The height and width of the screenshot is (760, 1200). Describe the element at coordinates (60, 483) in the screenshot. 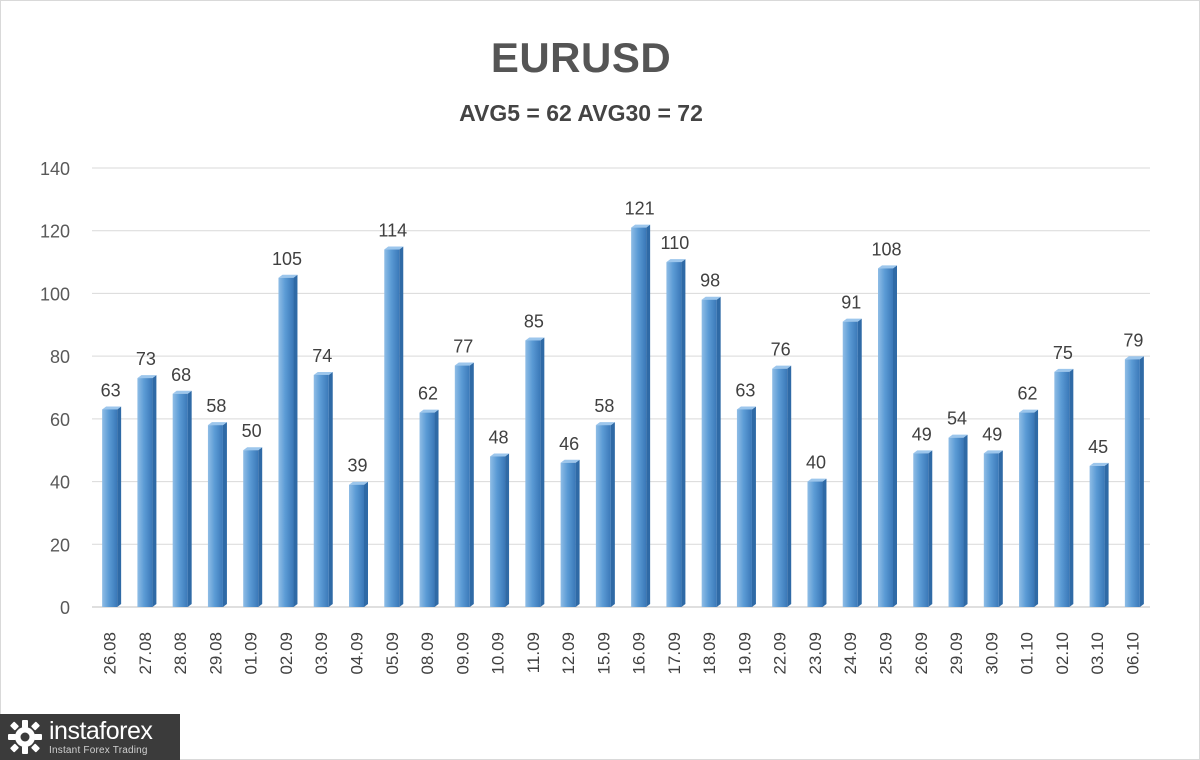

I see `y-tick-label: 40` at that location.